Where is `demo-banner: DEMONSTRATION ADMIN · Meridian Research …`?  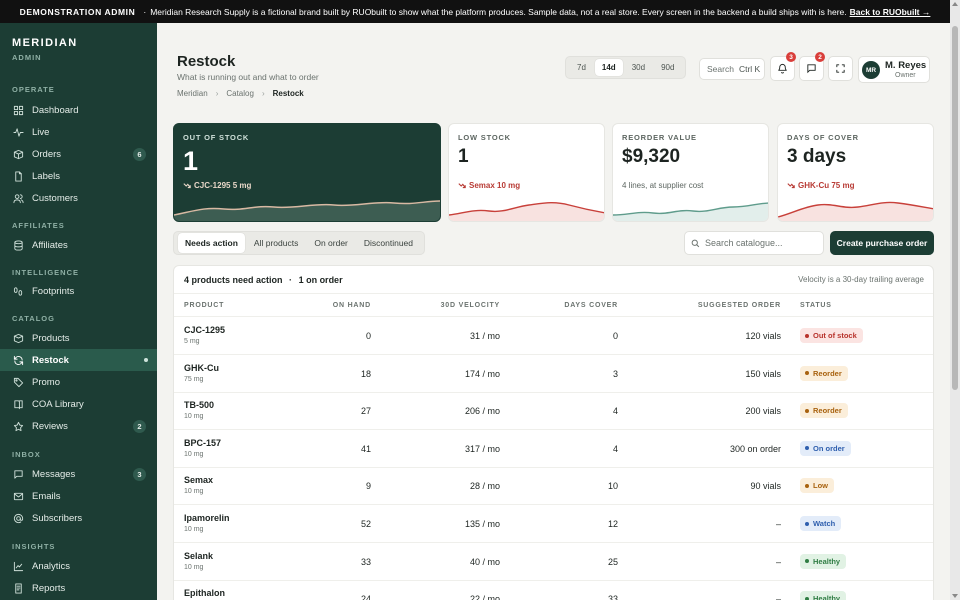 demo-banner: DEMONSTRATION ADMIN · Meridian Research … is located at coordinates (475, 11).